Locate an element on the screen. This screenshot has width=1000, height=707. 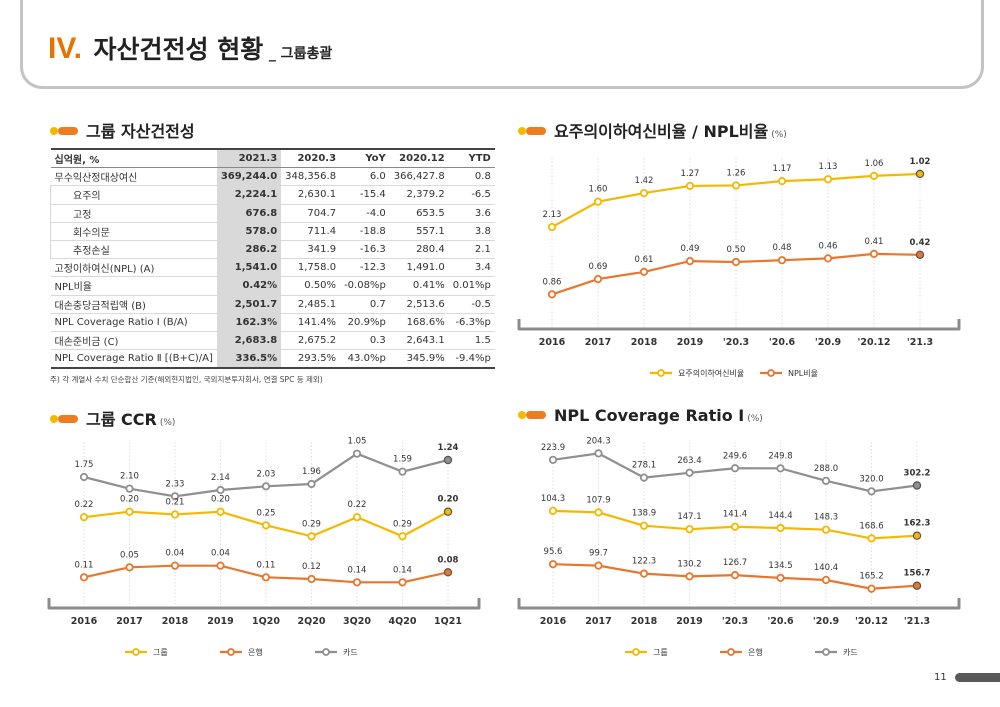
table-cell: 162.3% is located at coordinates (249, 322).